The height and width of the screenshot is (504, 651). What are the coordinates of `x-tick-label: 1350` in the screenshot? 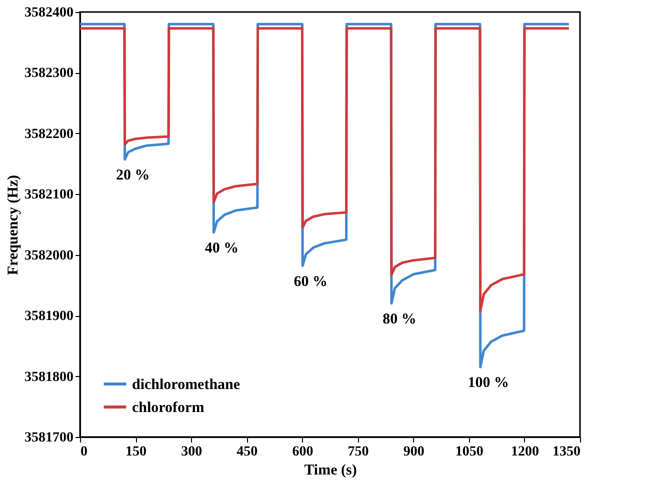 It's located at (566, 452).